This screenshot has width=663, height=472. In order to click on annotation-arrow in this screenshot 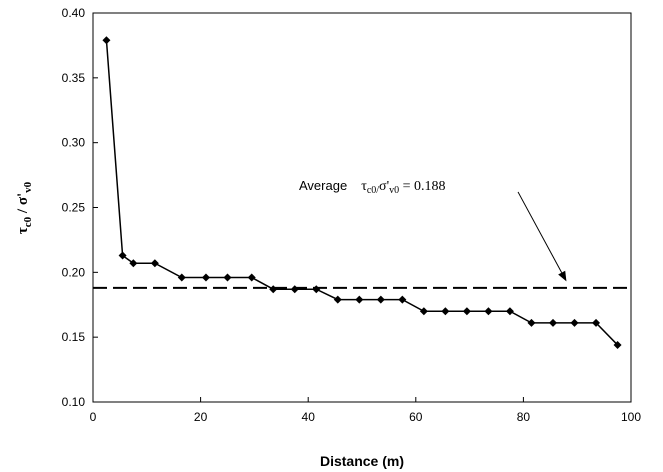, I will do `click(540, 232)`.